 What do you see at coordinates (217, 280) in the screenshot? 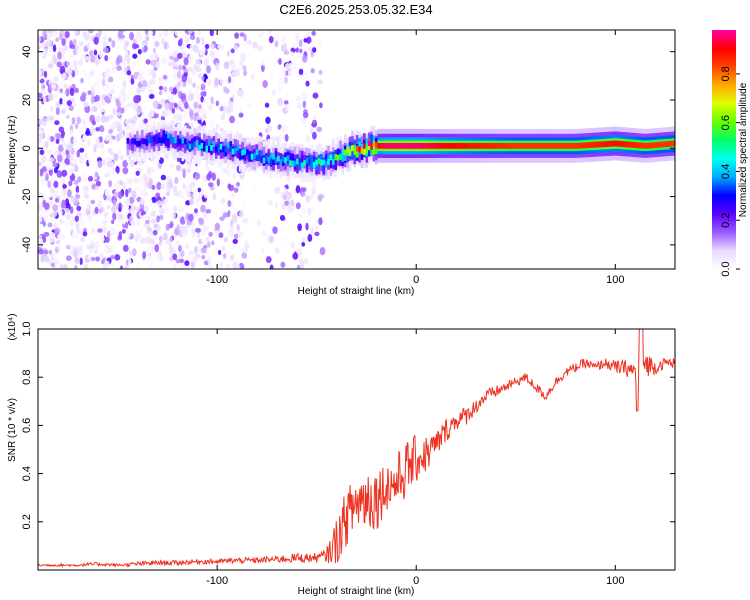
I see `x-tick-label: -100` at bounding box center [217, 280].